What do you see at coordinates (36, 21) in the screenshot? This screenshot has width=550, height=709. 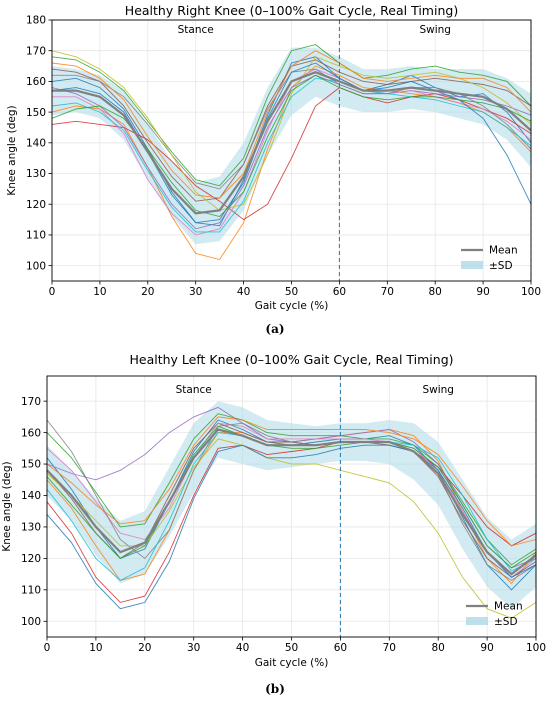 I see `y-tick-label: 180` at bounding box center [36, 21].